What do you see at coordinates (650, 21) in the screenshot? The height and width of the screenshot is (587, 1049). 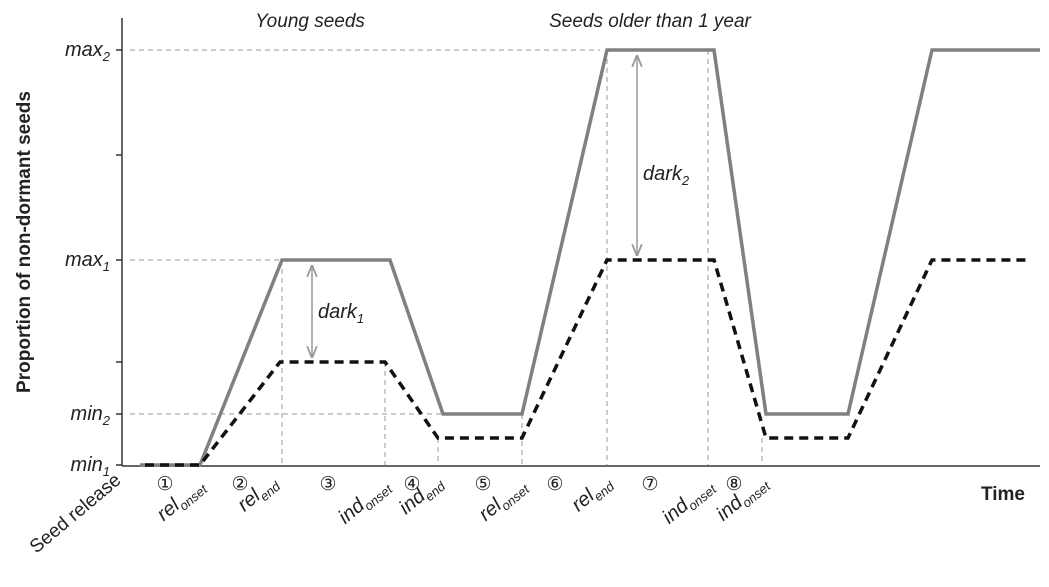 I see `phase-label: Seeds older than 1 year` at bounding box center [650, 21].